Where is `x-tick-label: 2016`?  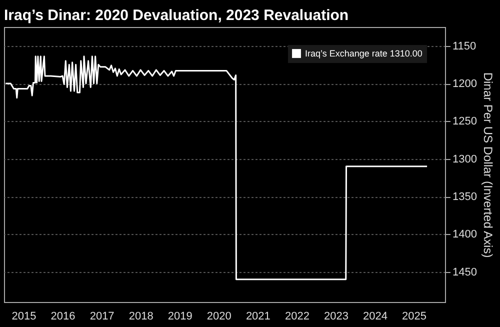 x-tick-label: 2016 is located at coordinates (63, 316).